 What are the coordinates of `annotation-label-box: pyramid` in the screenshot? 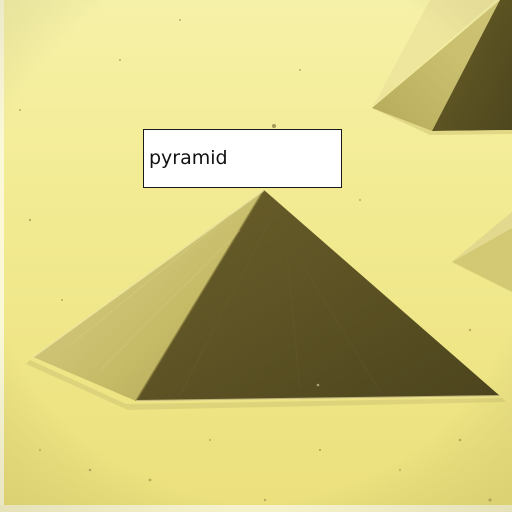 It's located at (242, 158).